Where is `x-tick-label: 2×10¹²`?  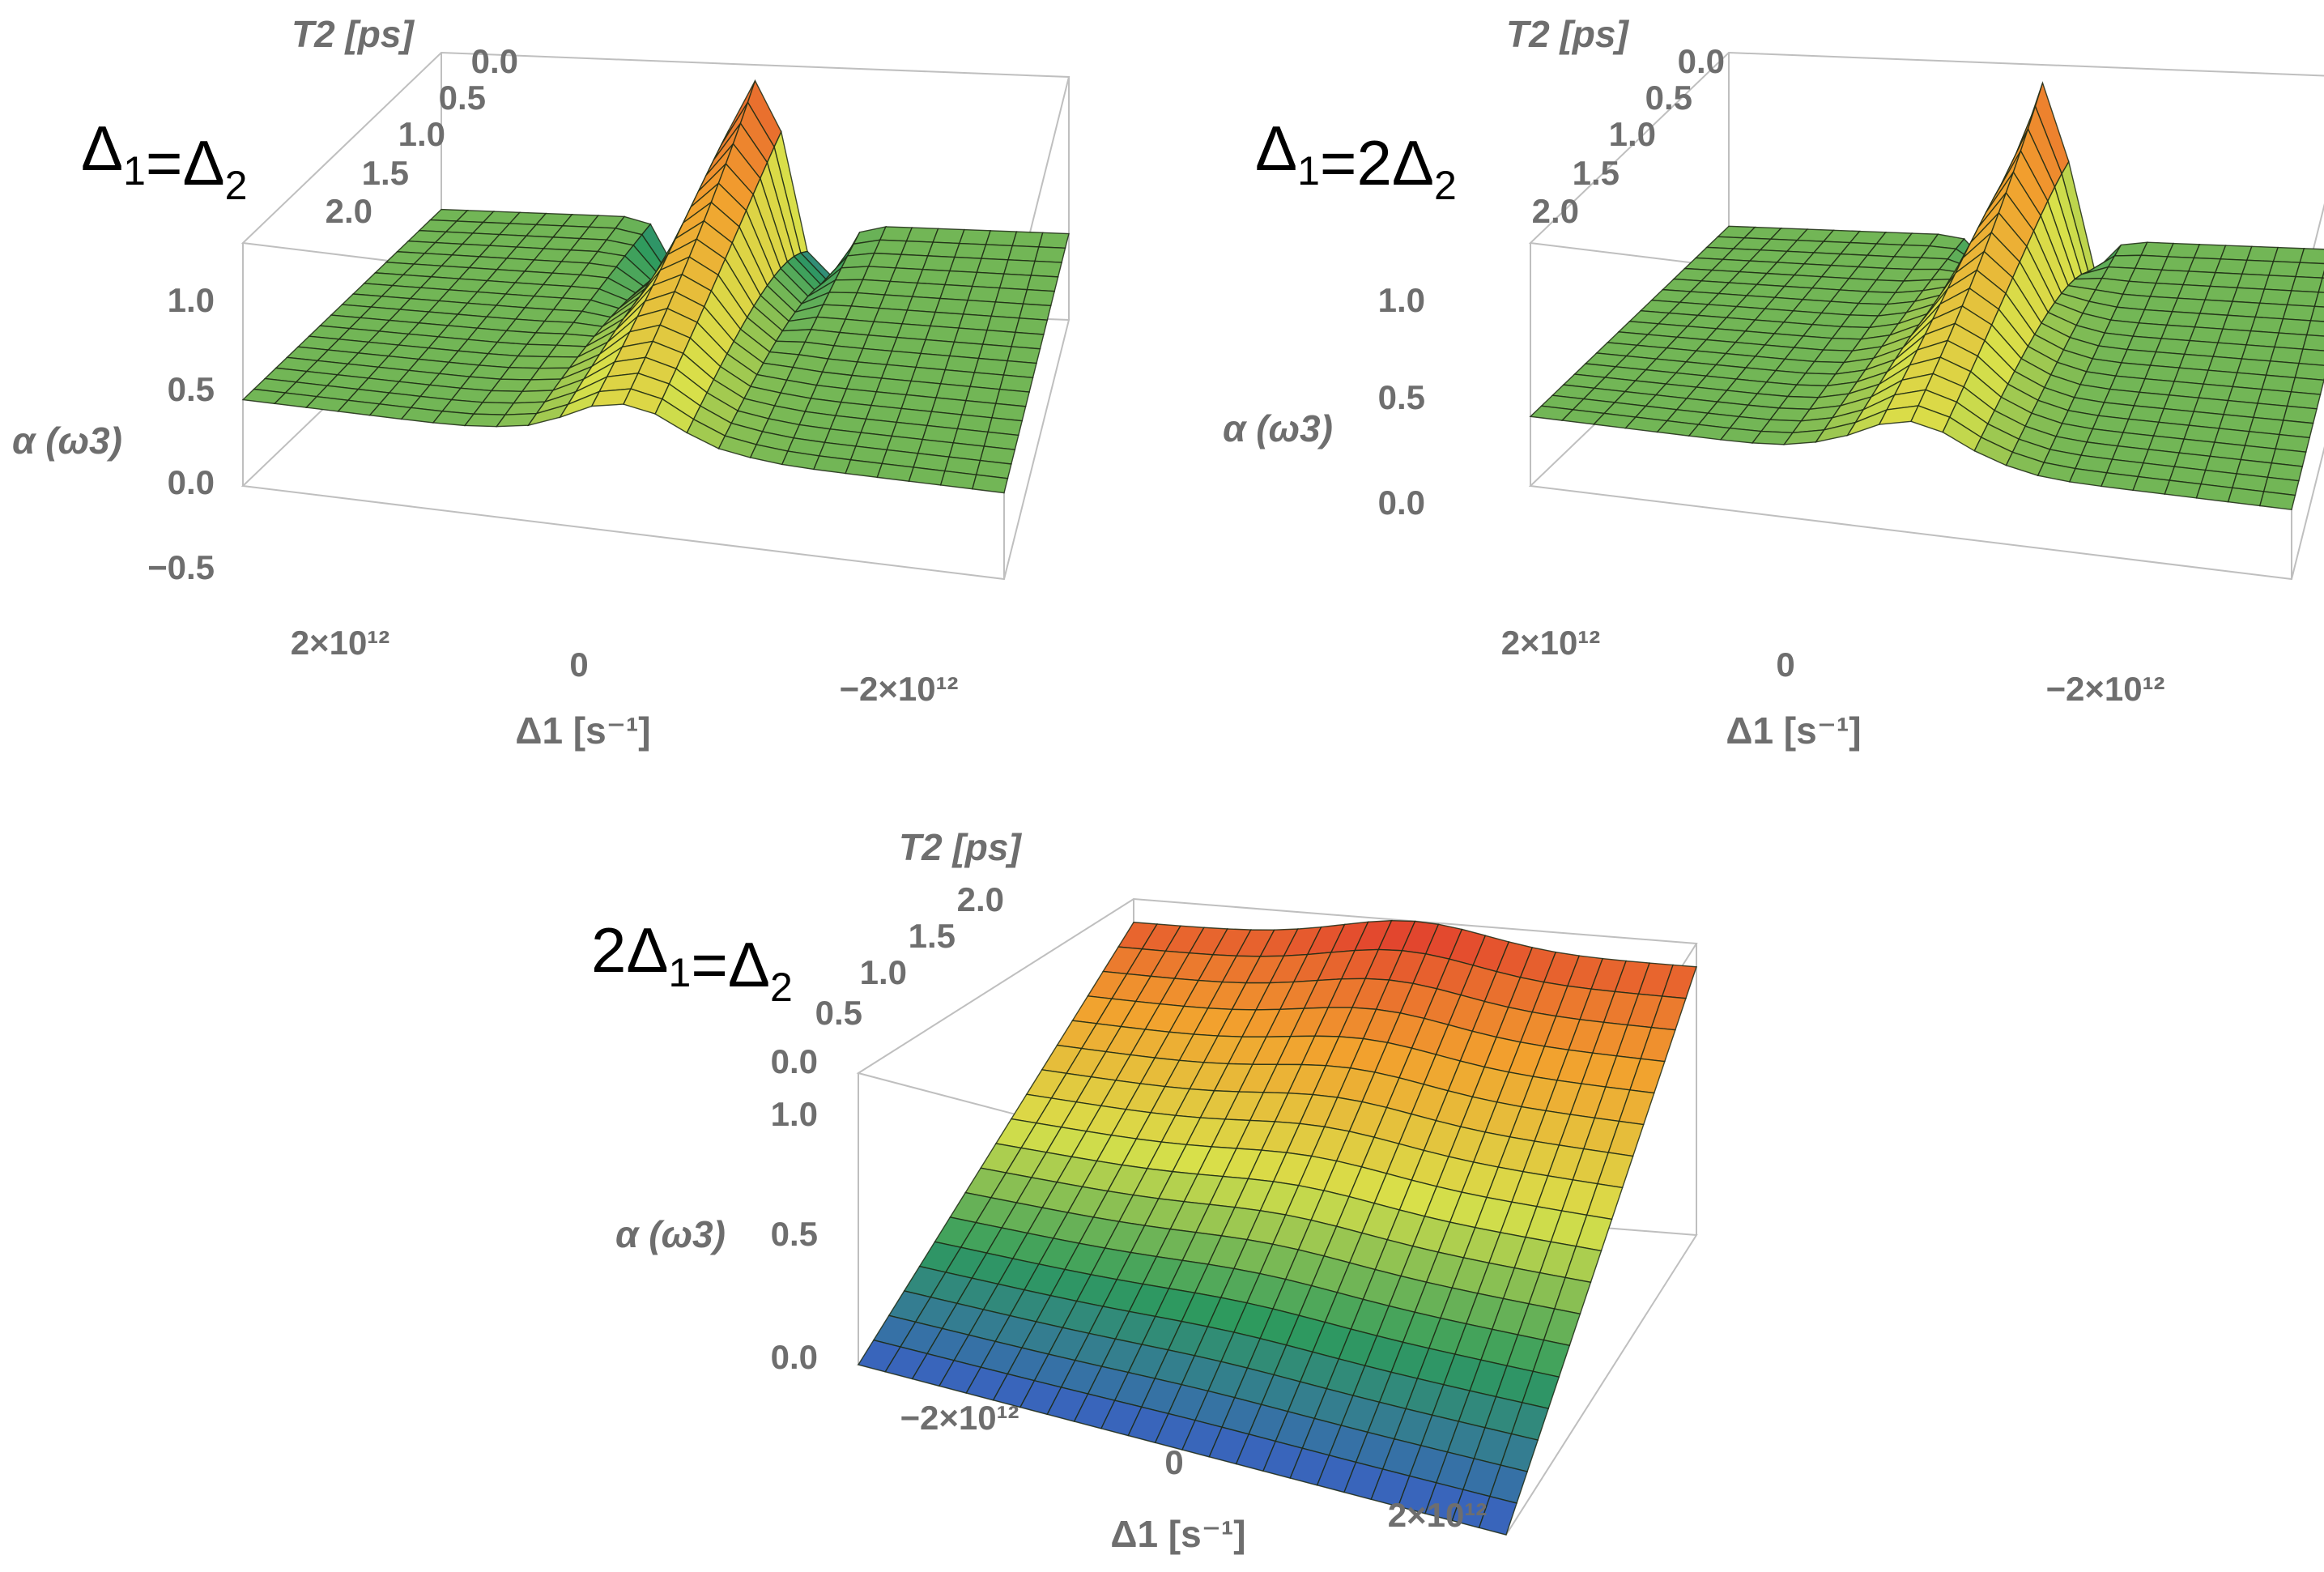 x-tick-label: 2×10¹² is located at coordinates (340, 643).